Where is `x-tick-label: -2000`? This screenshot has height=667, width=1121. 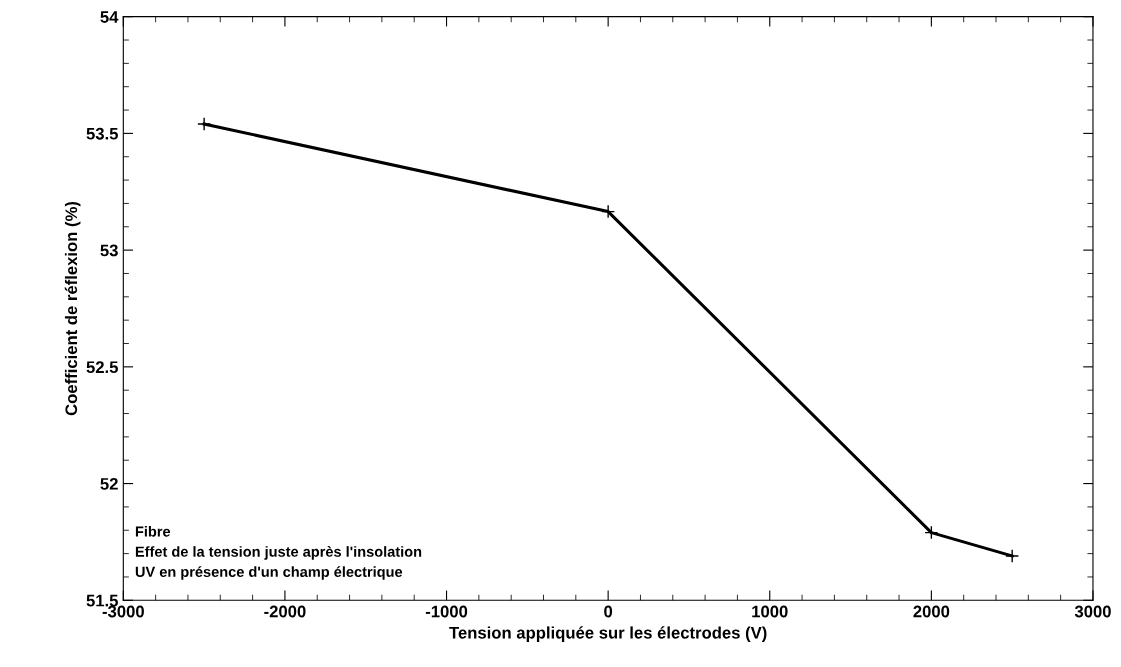
x-tick-label: -2000 is located at coordinates (285, 611).